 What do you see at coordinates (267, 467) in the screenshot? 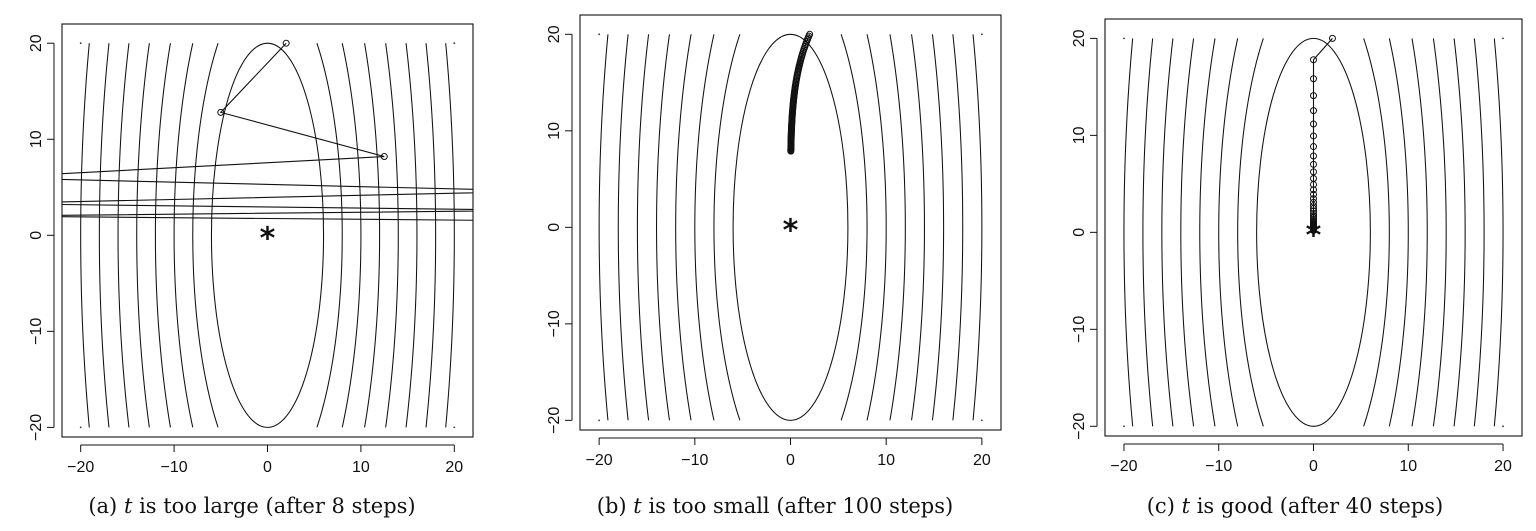
I see `x-tick-label: 0` at bounding box center [267, 467].